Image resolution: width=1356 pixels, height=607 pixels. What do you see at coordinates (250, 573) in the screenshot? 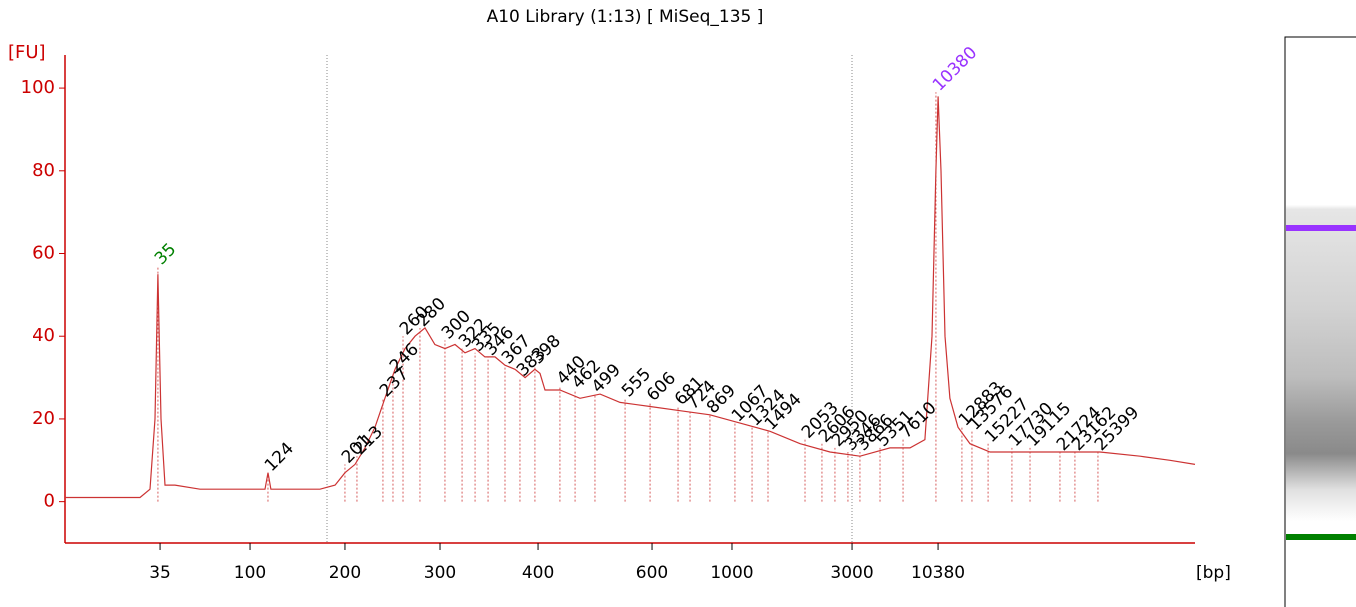
I see `x-tick-label: 100` at bounding box center [250, 573].